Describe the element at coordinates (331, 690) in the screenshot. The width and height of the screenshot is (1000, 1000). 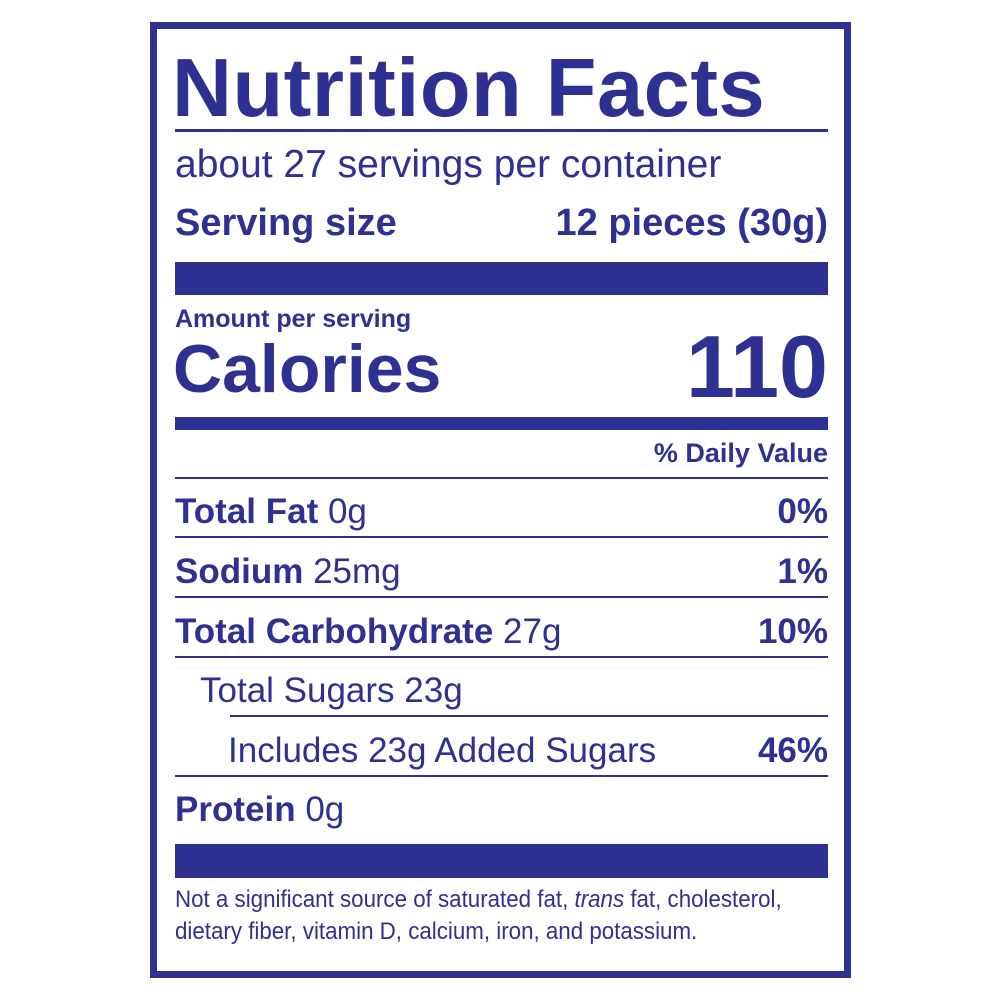
I see `nutrient-name: Total Sugars 23g` at that location.